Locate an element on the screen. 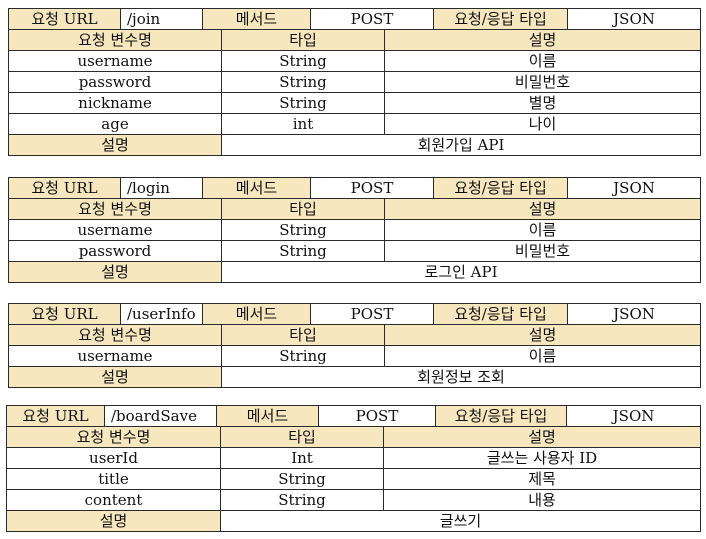  summary-value: 회원가입 API is located at coordinates (461, 145).